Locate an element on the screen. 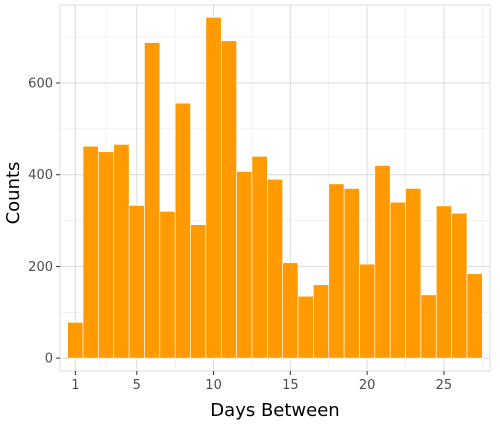 This screenshot has height=424, width=500. x-tick-label: 1 is located at coordinates (75, 385).